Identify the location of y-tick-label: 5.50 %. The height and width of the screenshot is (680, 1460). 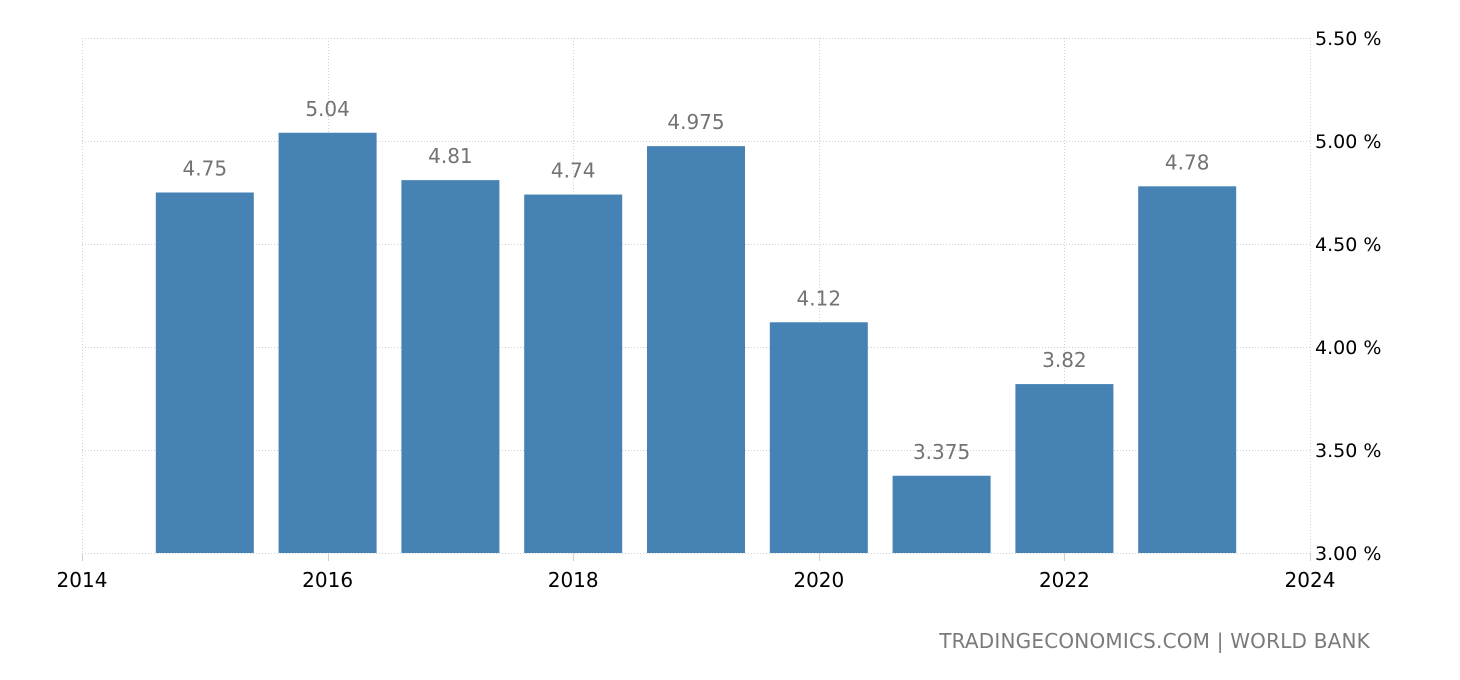
(1348, 39).